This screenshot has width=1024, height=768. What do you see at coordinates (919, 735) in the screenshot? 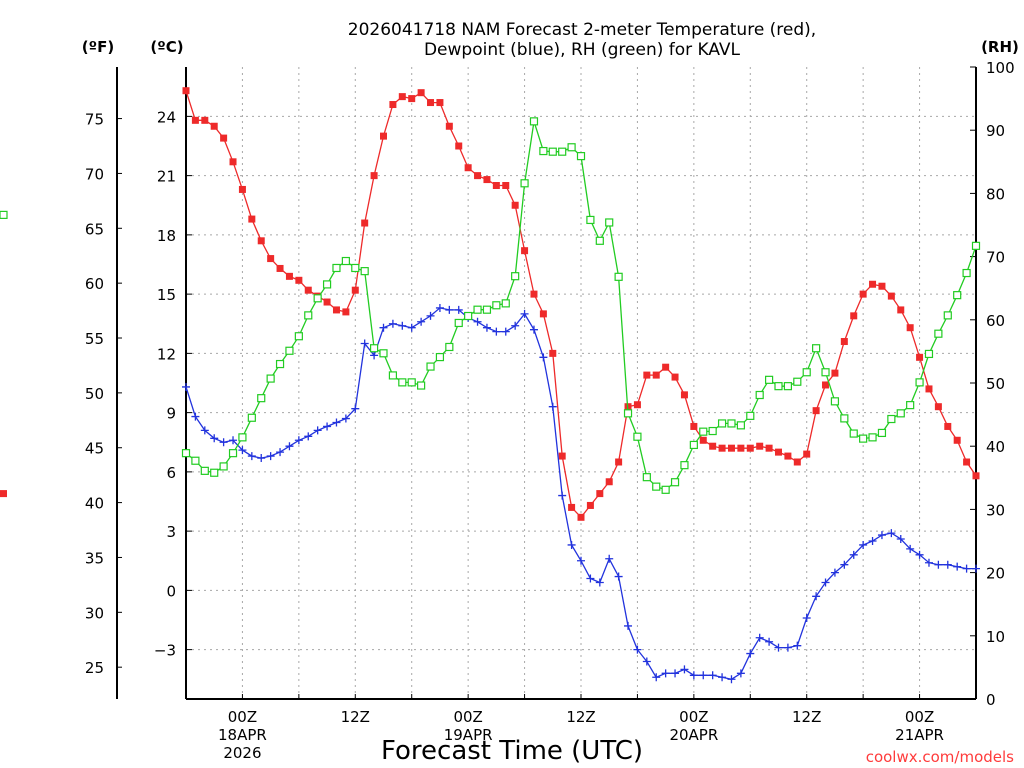
I see `date-tick-label: 21APR` at bounding box center [919, 735].